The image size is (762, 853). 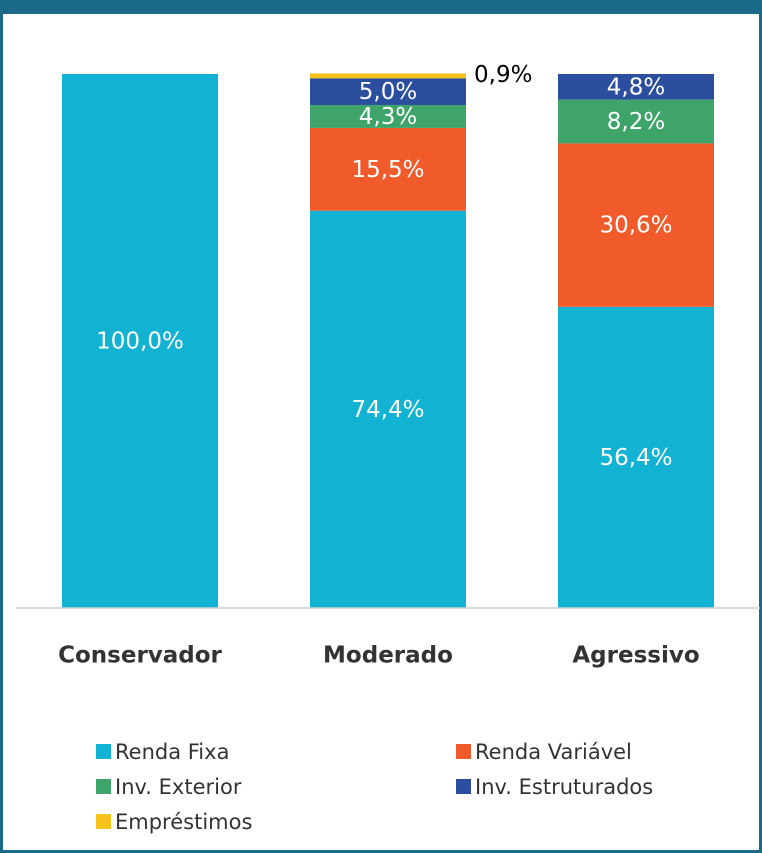 I want to click on legend-label: Renda Variável, so click(x=553, y=752).